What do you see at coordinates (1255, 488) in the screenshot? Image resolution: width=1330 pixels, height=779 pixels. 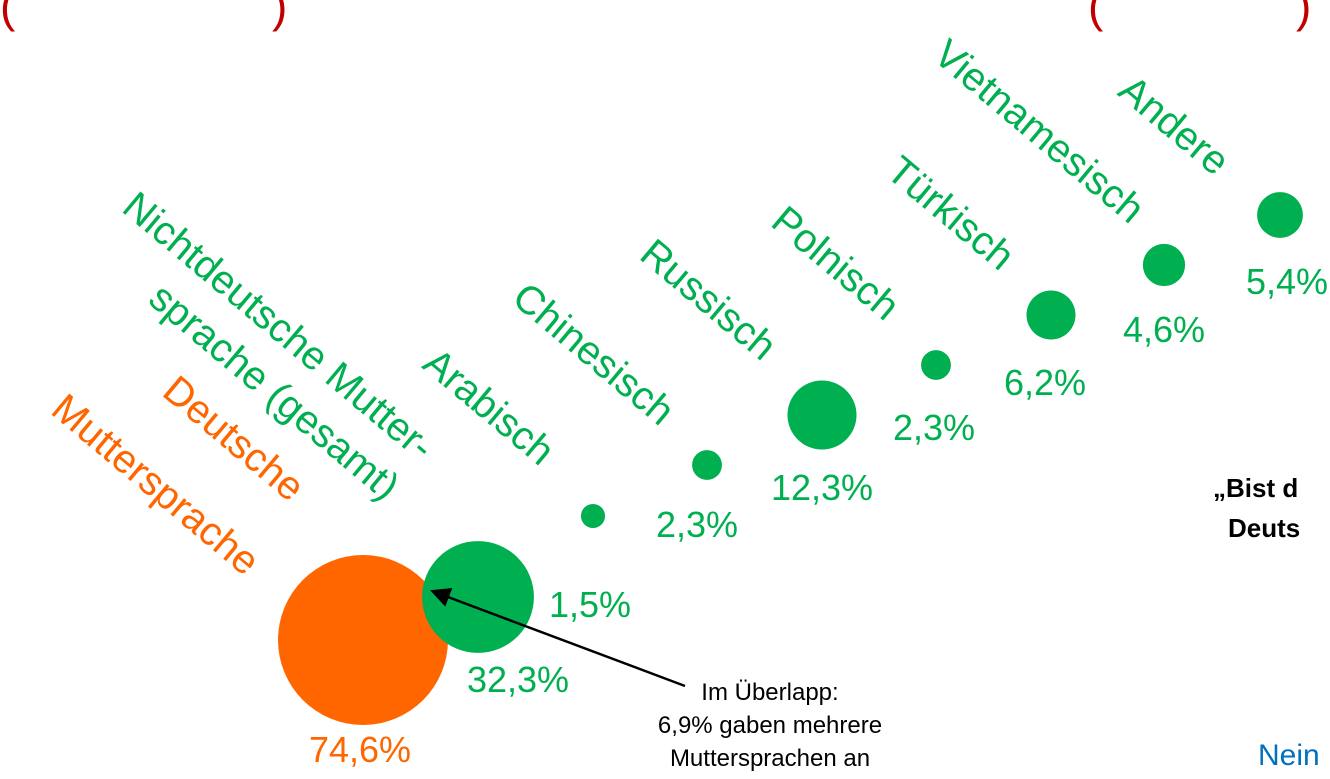 I see `fragment: „Bist d` at bounding box center [1255, 488].